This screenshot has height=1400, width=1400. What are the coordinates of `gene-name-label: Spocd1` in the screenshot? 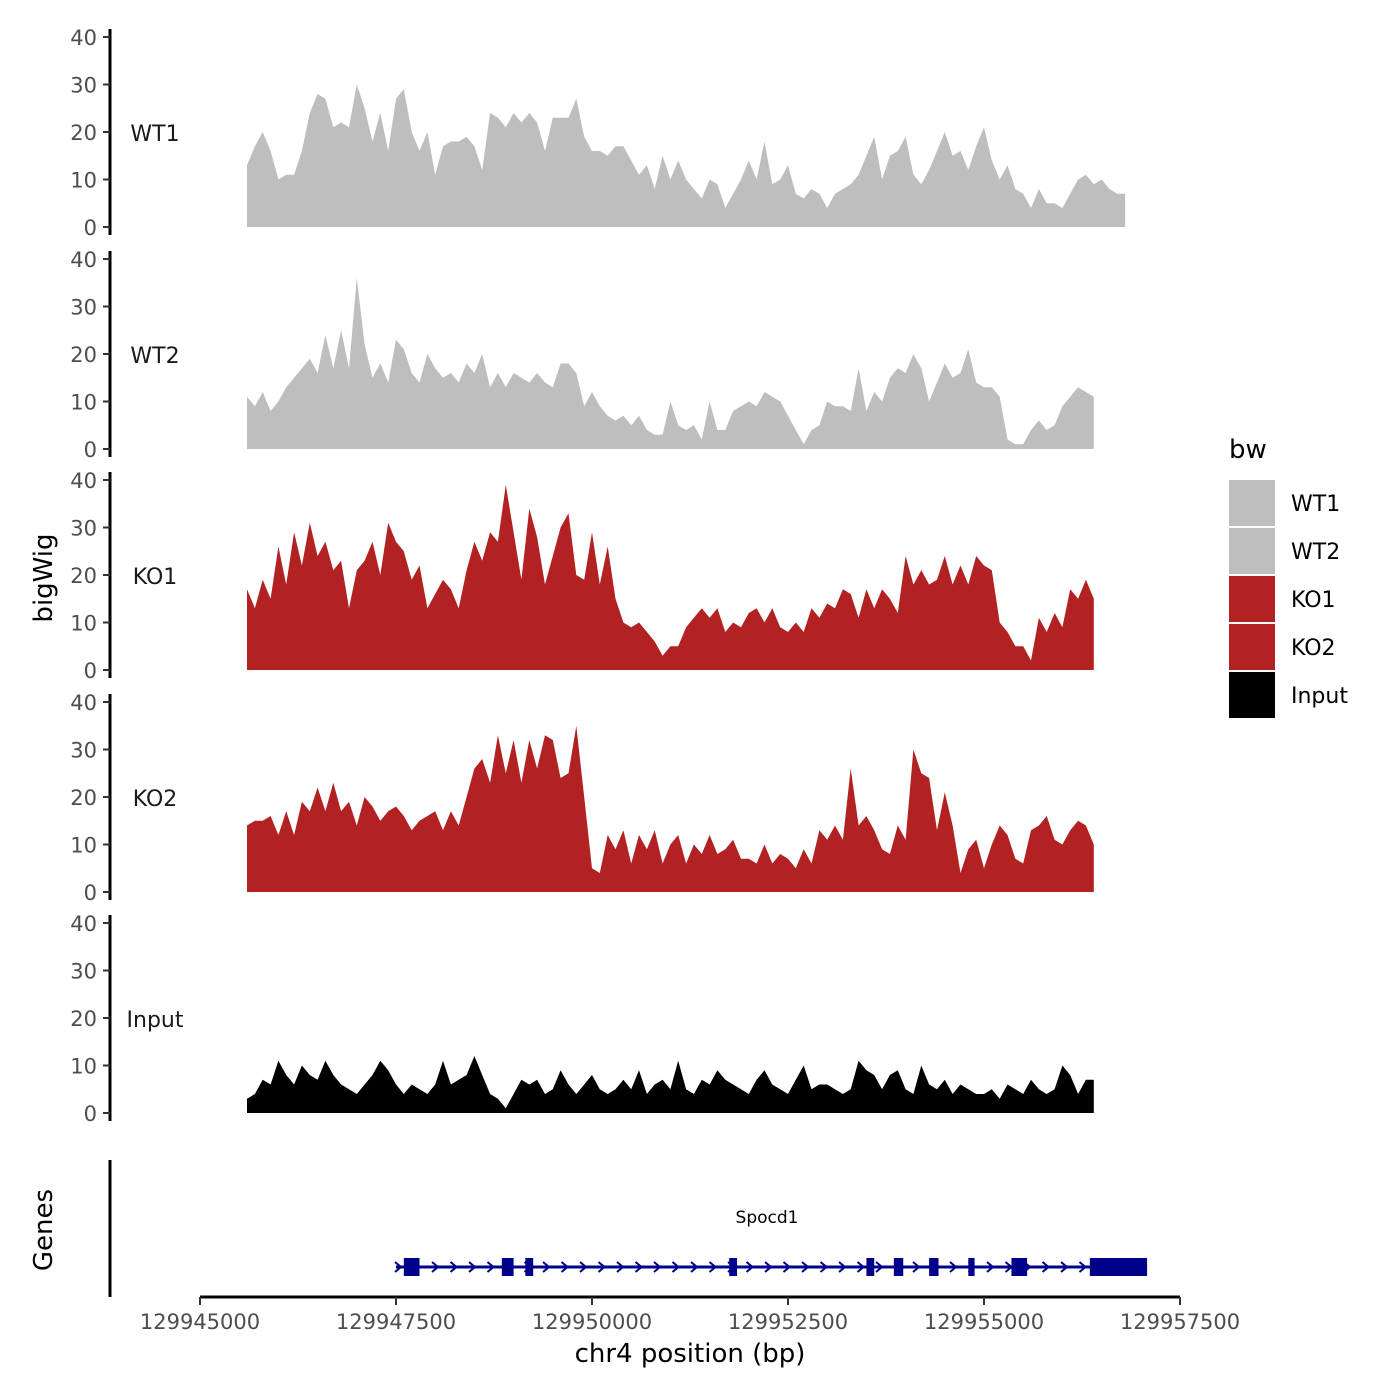 It's located at (767, 1218).